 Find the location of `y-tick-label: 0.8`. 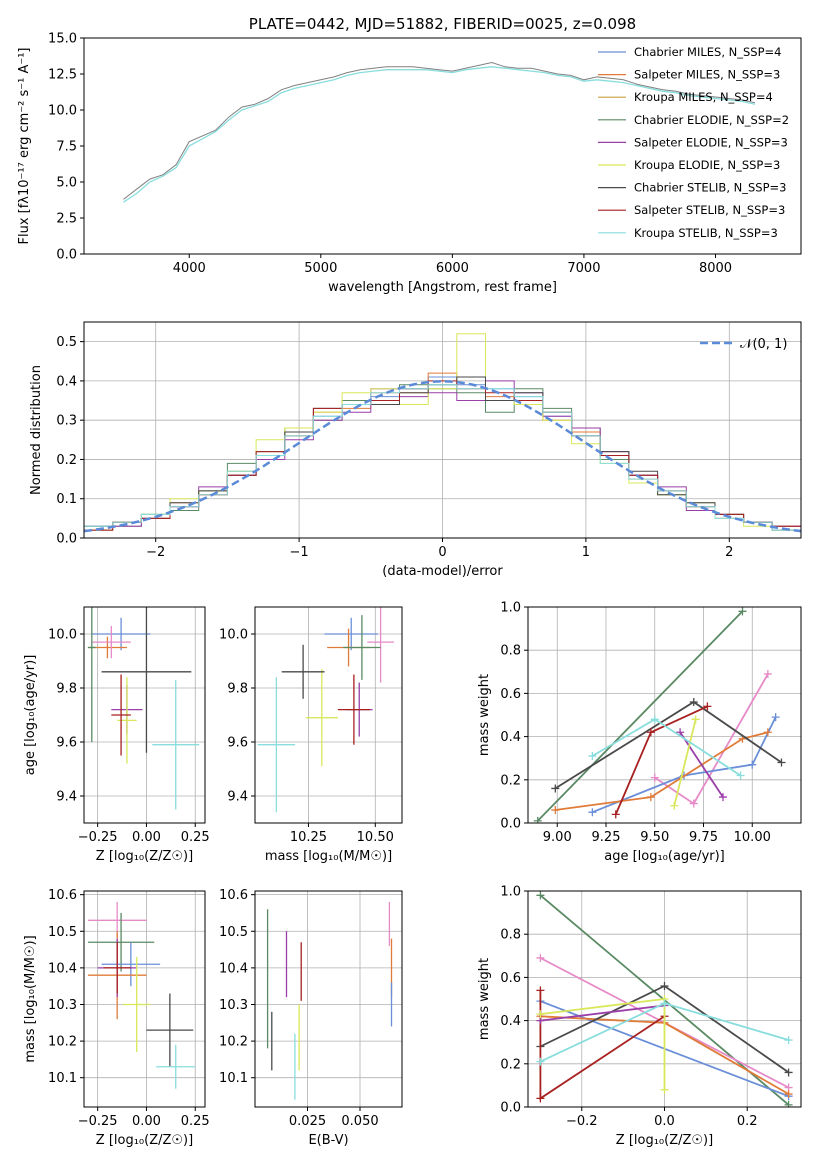

y-tick-label: 0.8 is located at coordinates (510, 935).